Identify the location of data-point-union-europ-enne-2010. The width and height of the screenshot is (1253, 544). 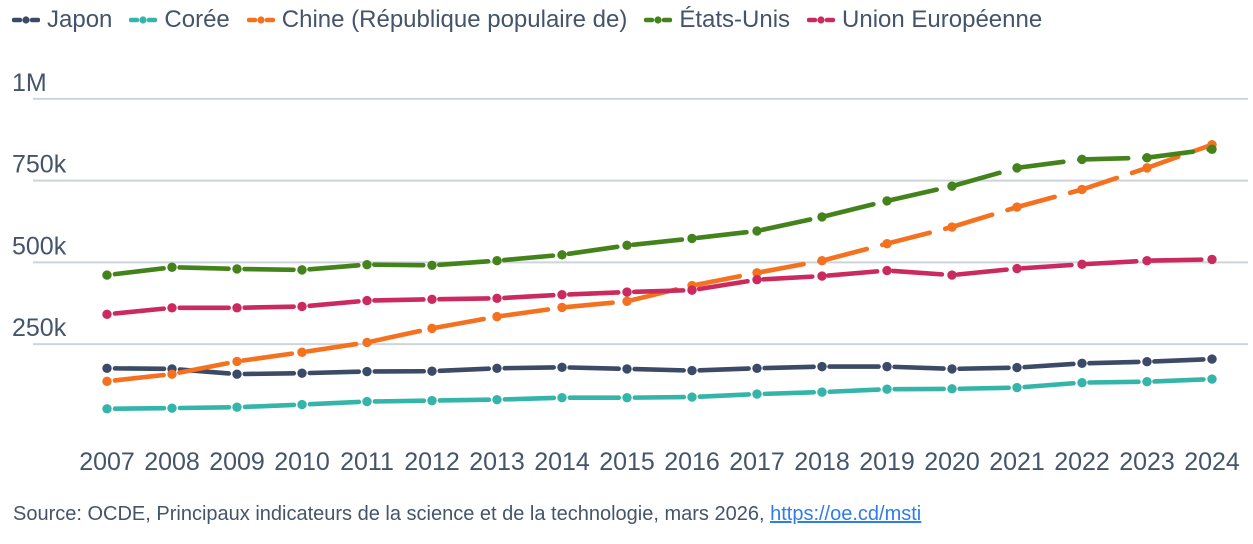
(302, 306).